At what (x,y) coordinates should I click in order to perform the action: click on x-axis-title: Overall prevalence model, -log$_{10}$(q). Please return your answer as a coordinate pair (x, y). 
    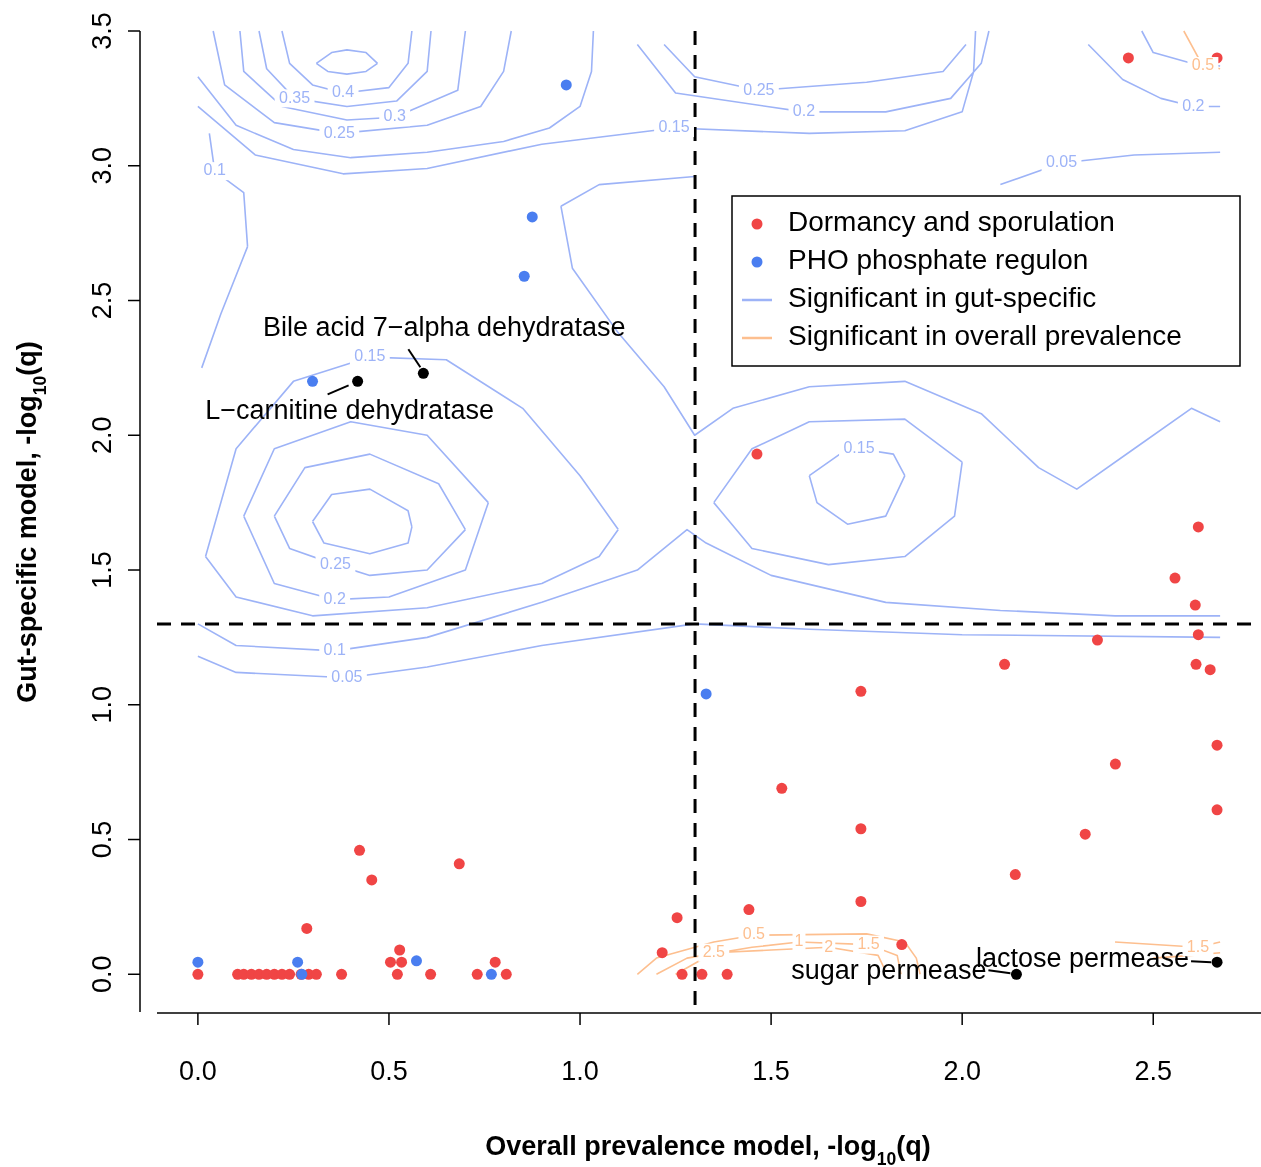
    Looking at the image, I should click on (708, 1149).